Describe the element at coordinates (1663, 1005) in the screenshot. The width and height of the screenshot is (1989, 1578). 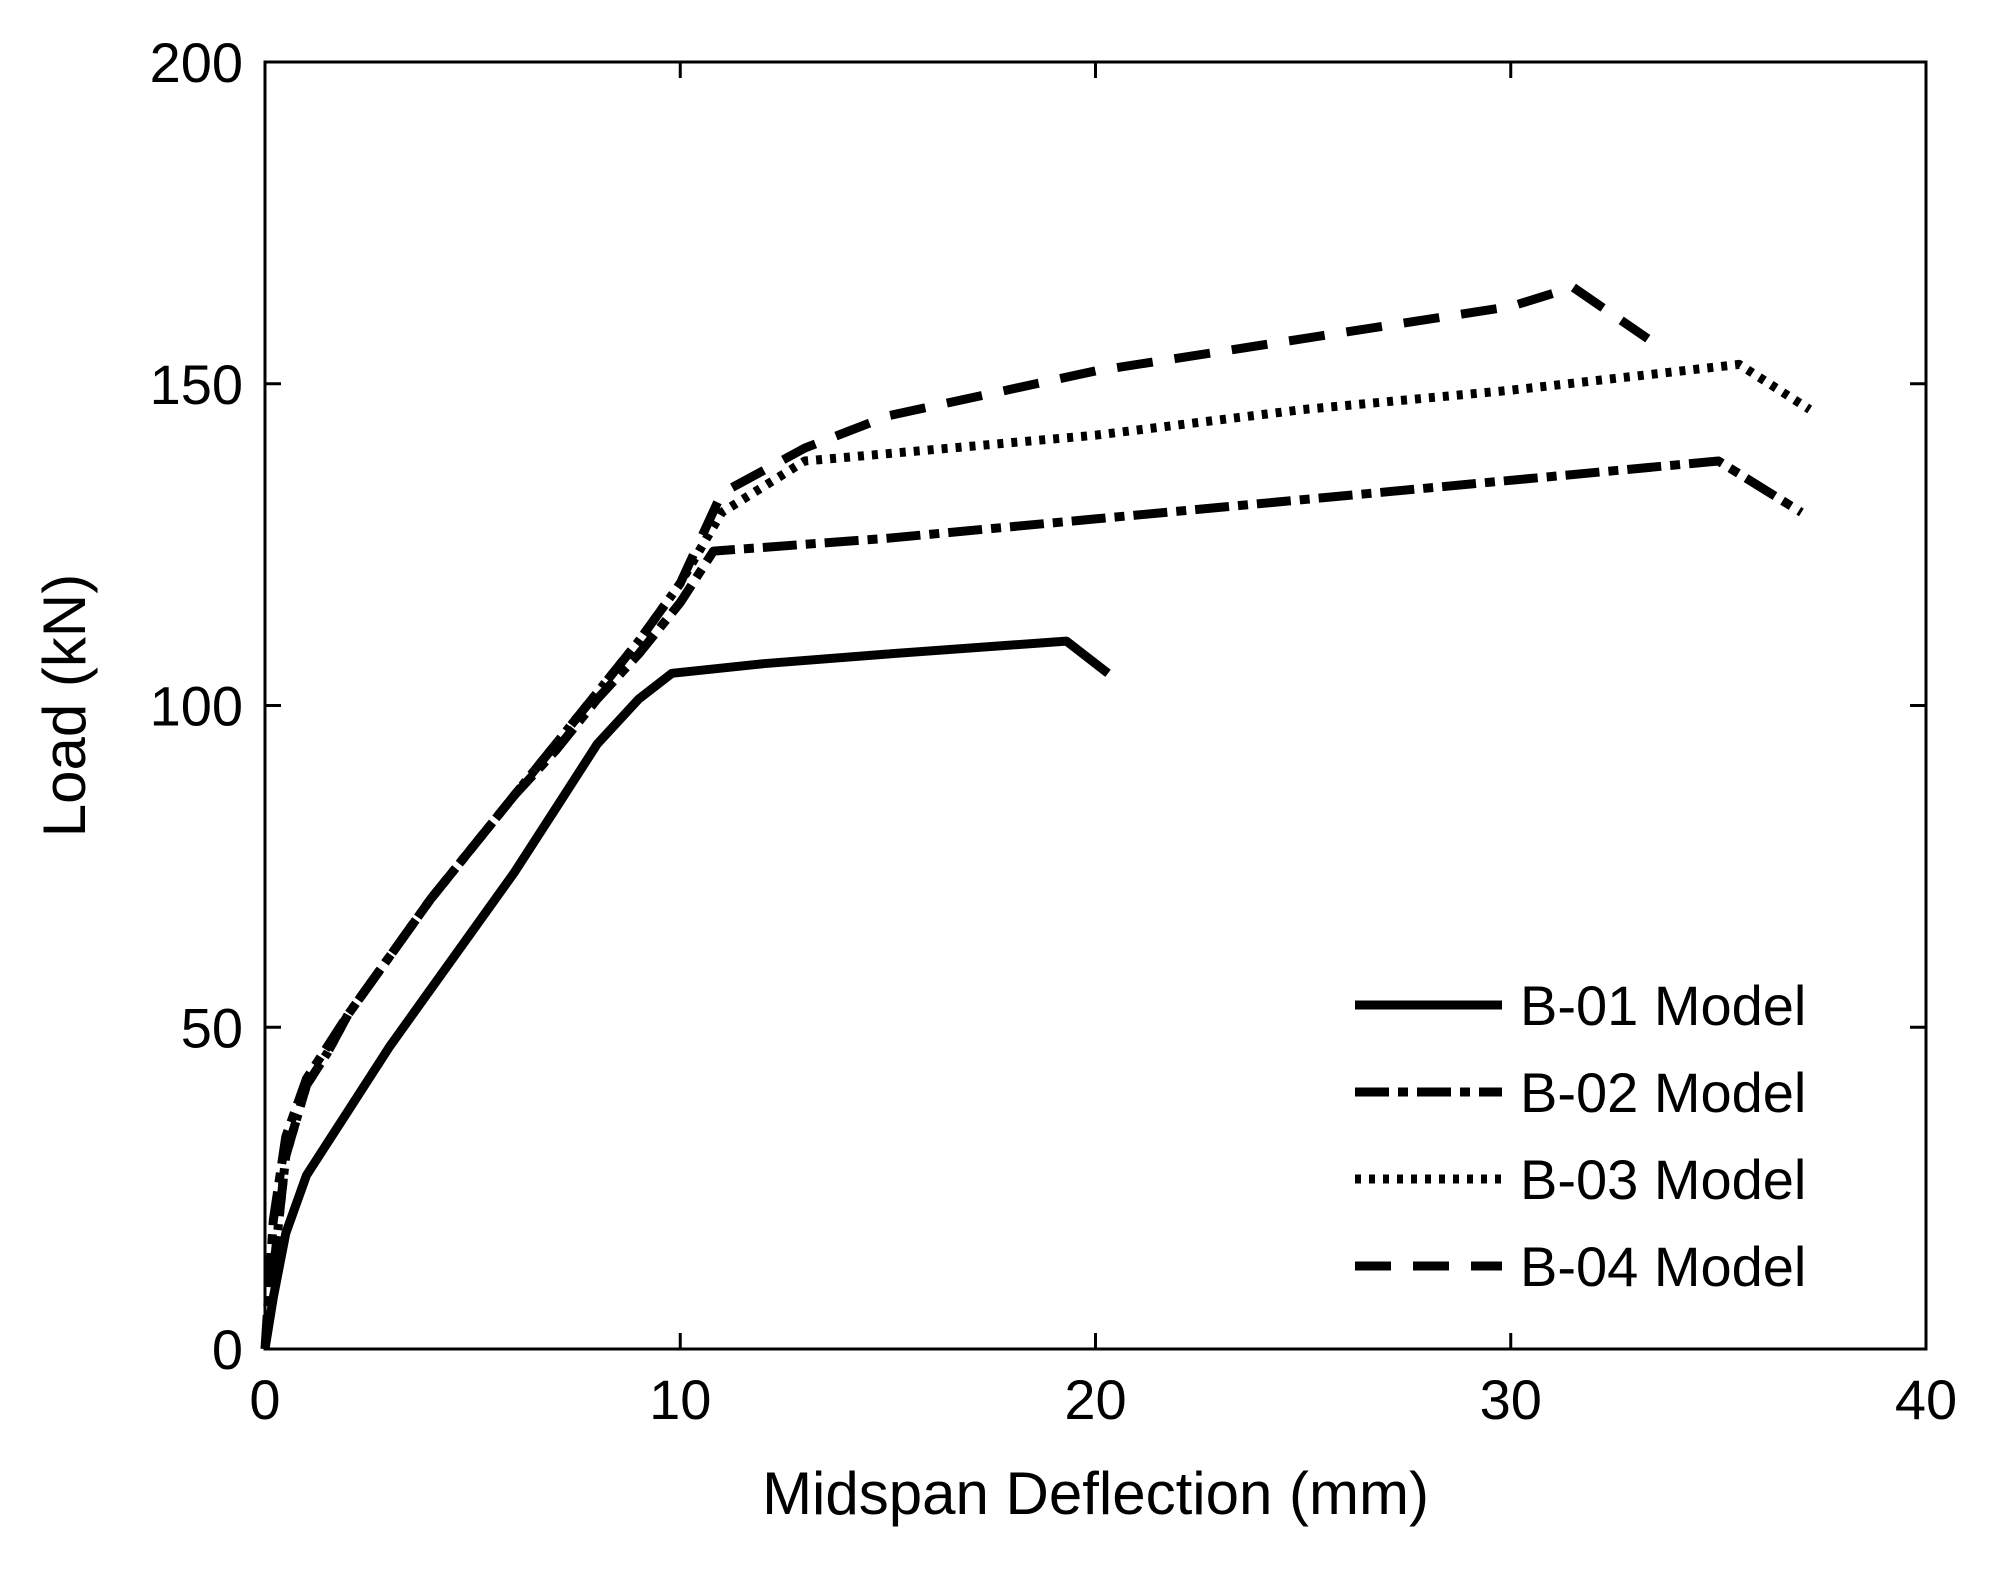
I see `legend-label-1: B-01 Model` at that location.